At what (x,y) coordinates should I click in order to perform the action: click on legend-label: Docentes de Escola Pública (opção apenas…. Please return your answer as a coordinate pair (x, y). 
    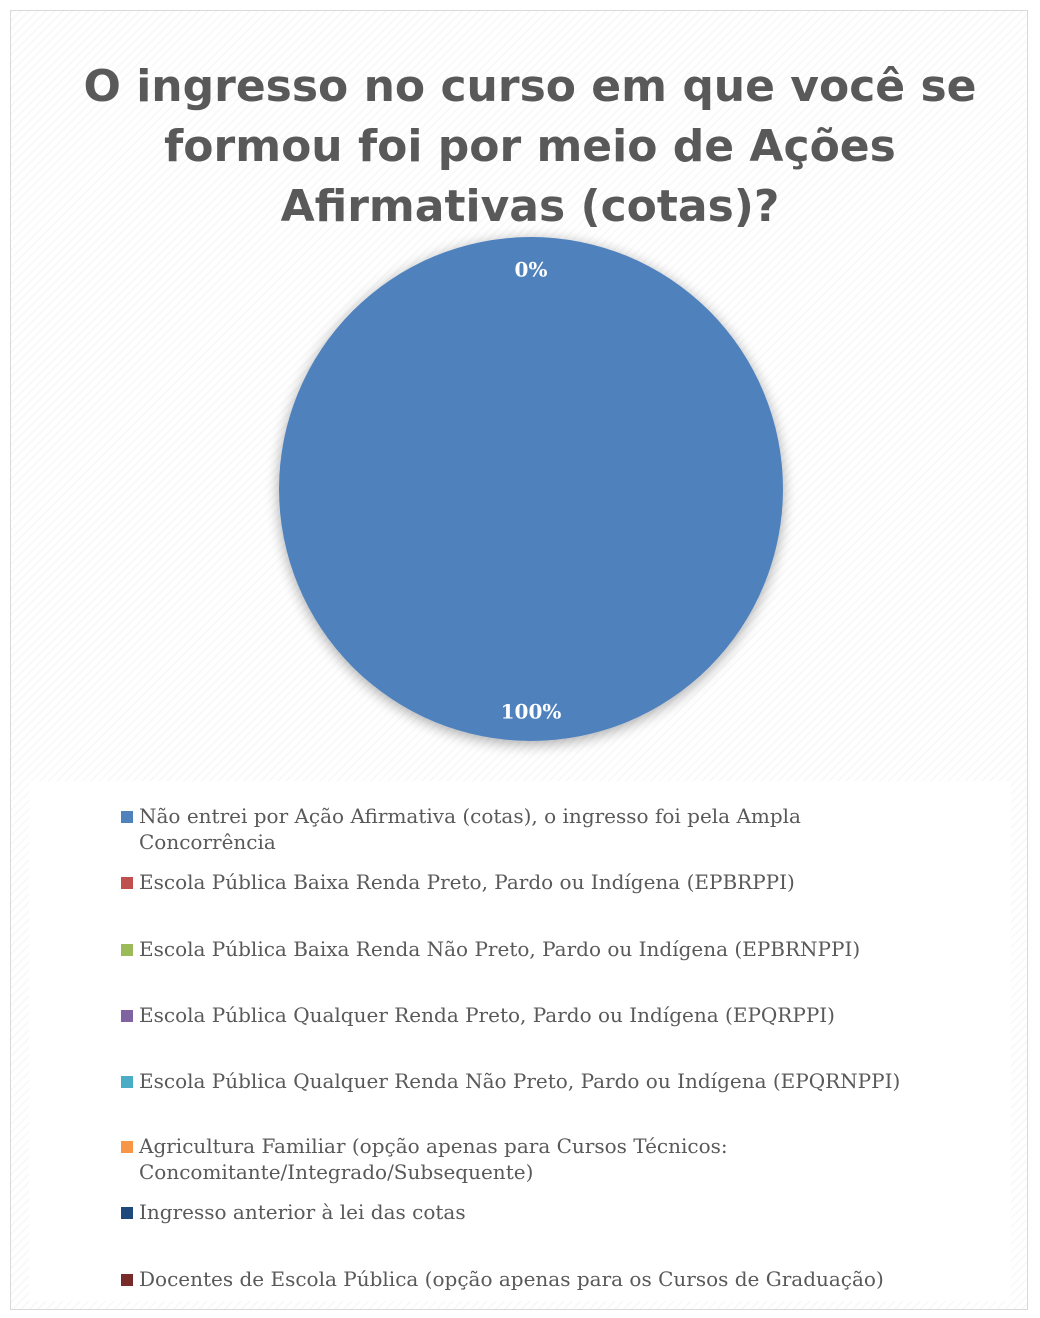
    Looking at the image, I should click on (511, 1279).